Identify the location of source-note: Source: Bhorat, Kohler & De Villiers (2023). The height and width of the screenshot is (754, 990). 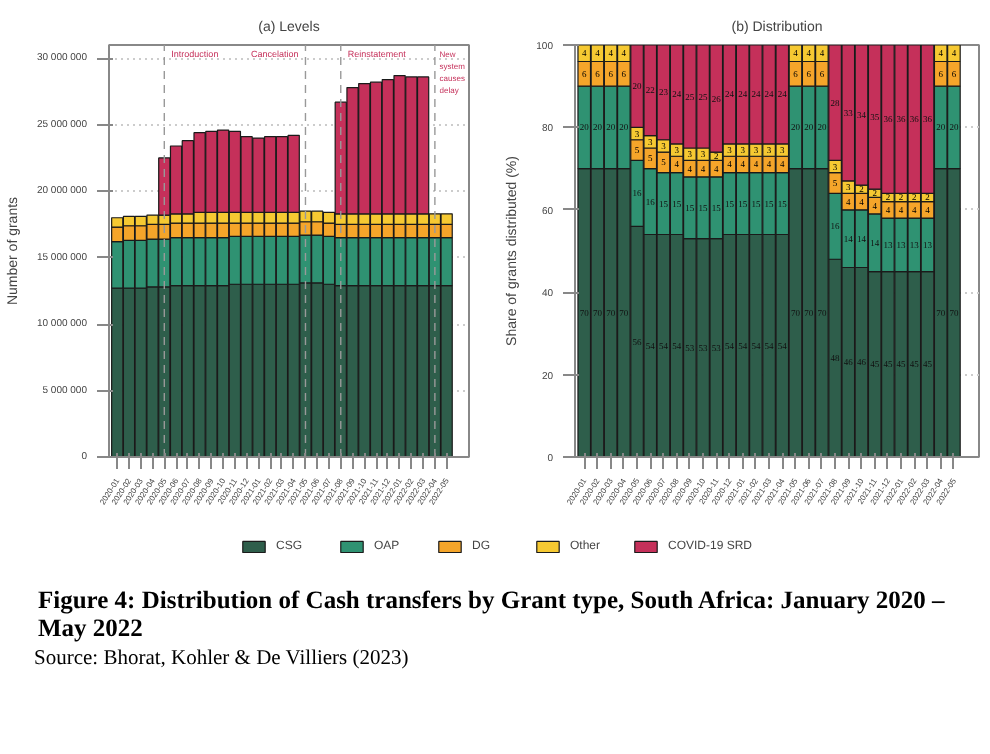
(222, 660).